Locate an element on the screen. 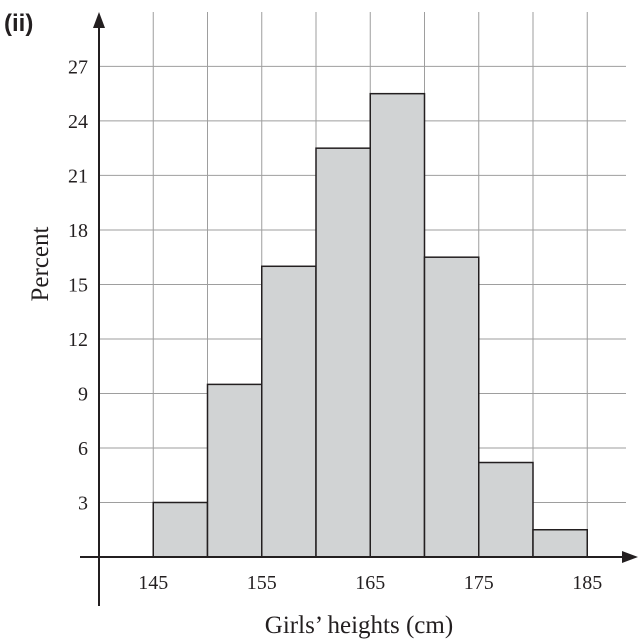 Image resolution: width=638 pixels, height=640 pixels. y-tick-label: 15 is located at coordinates (78, 285).